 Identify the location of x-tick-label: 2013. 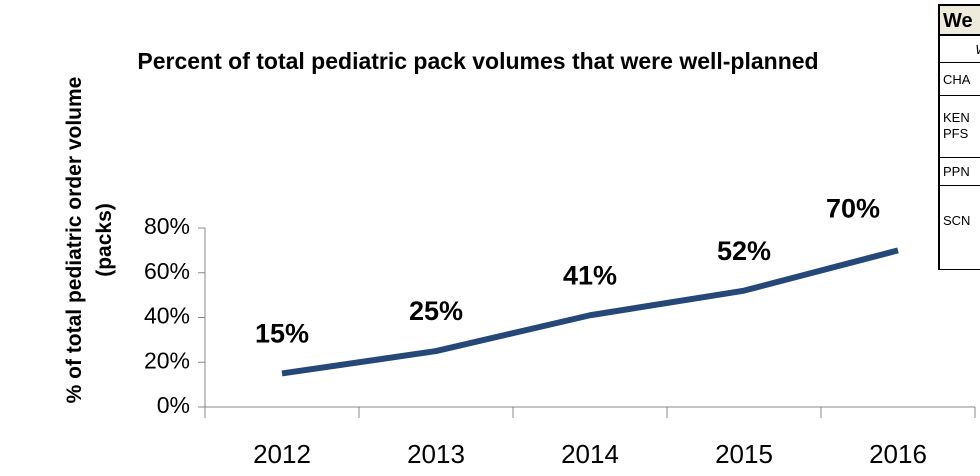
(436, 454).